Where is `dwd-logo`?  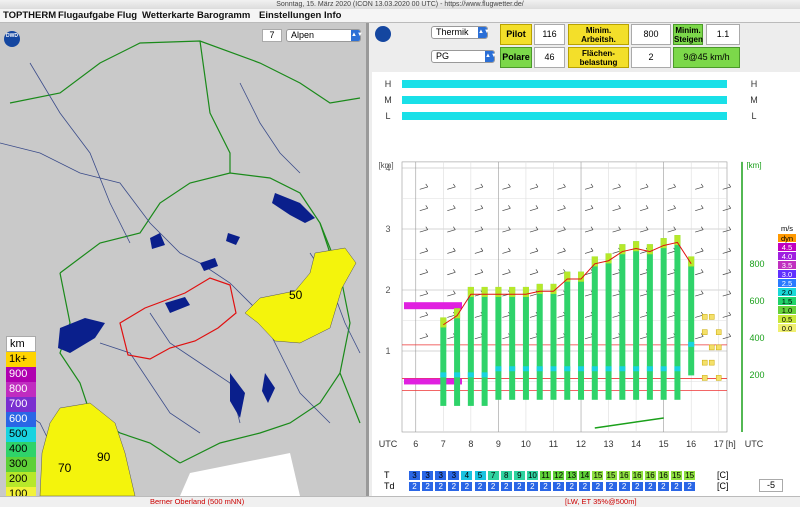
dwd-logo is located at coordinates (383, 34).